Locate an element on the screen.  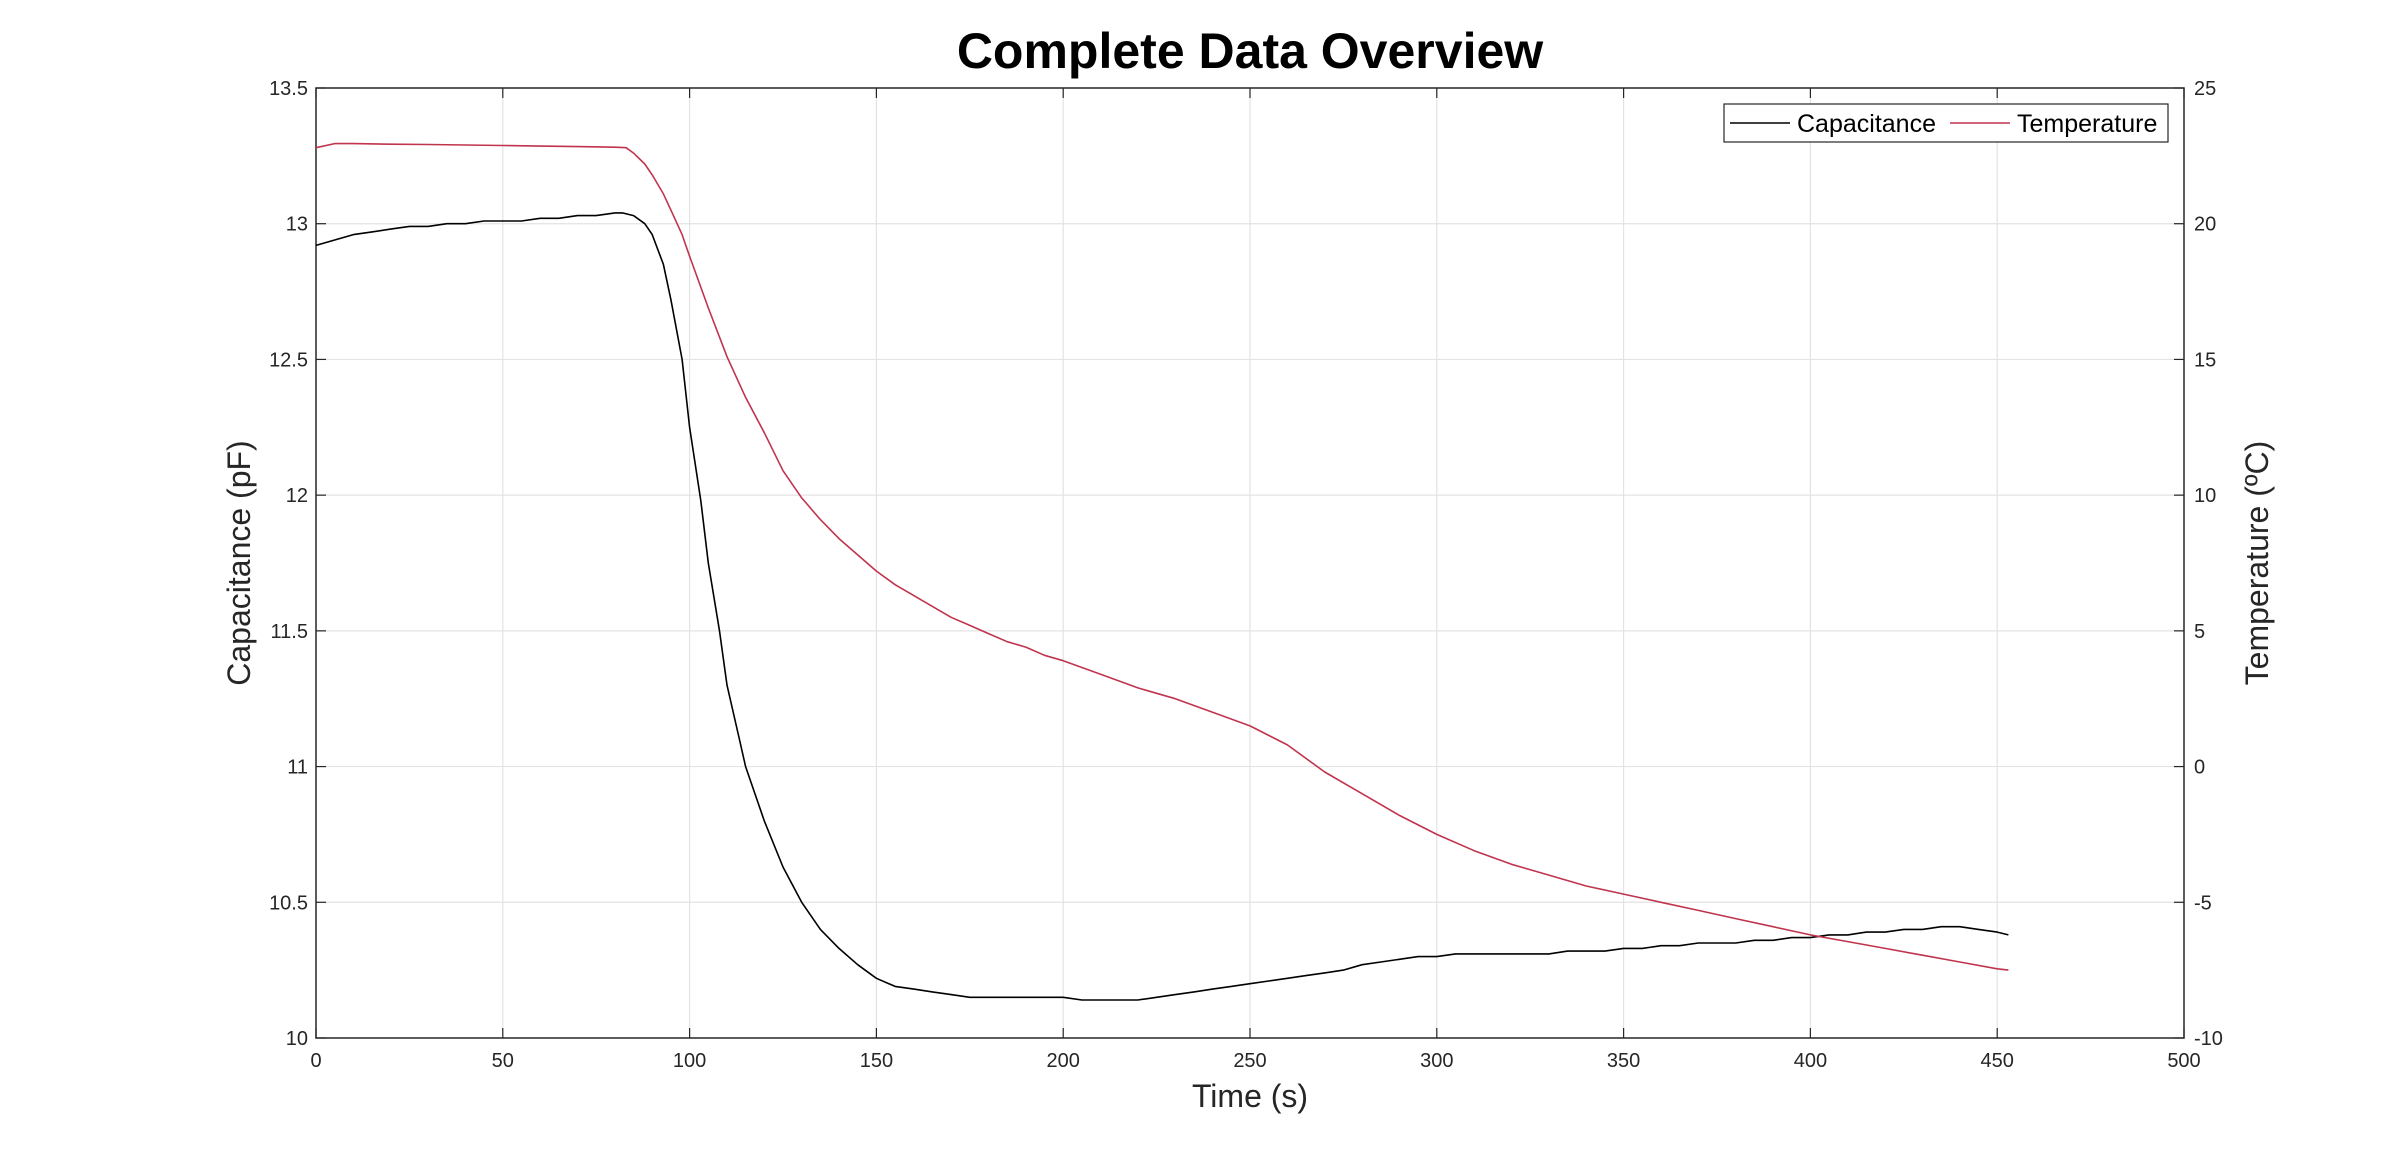
legend-label-temperature: Temperature is located at coordinates (2087, 124).